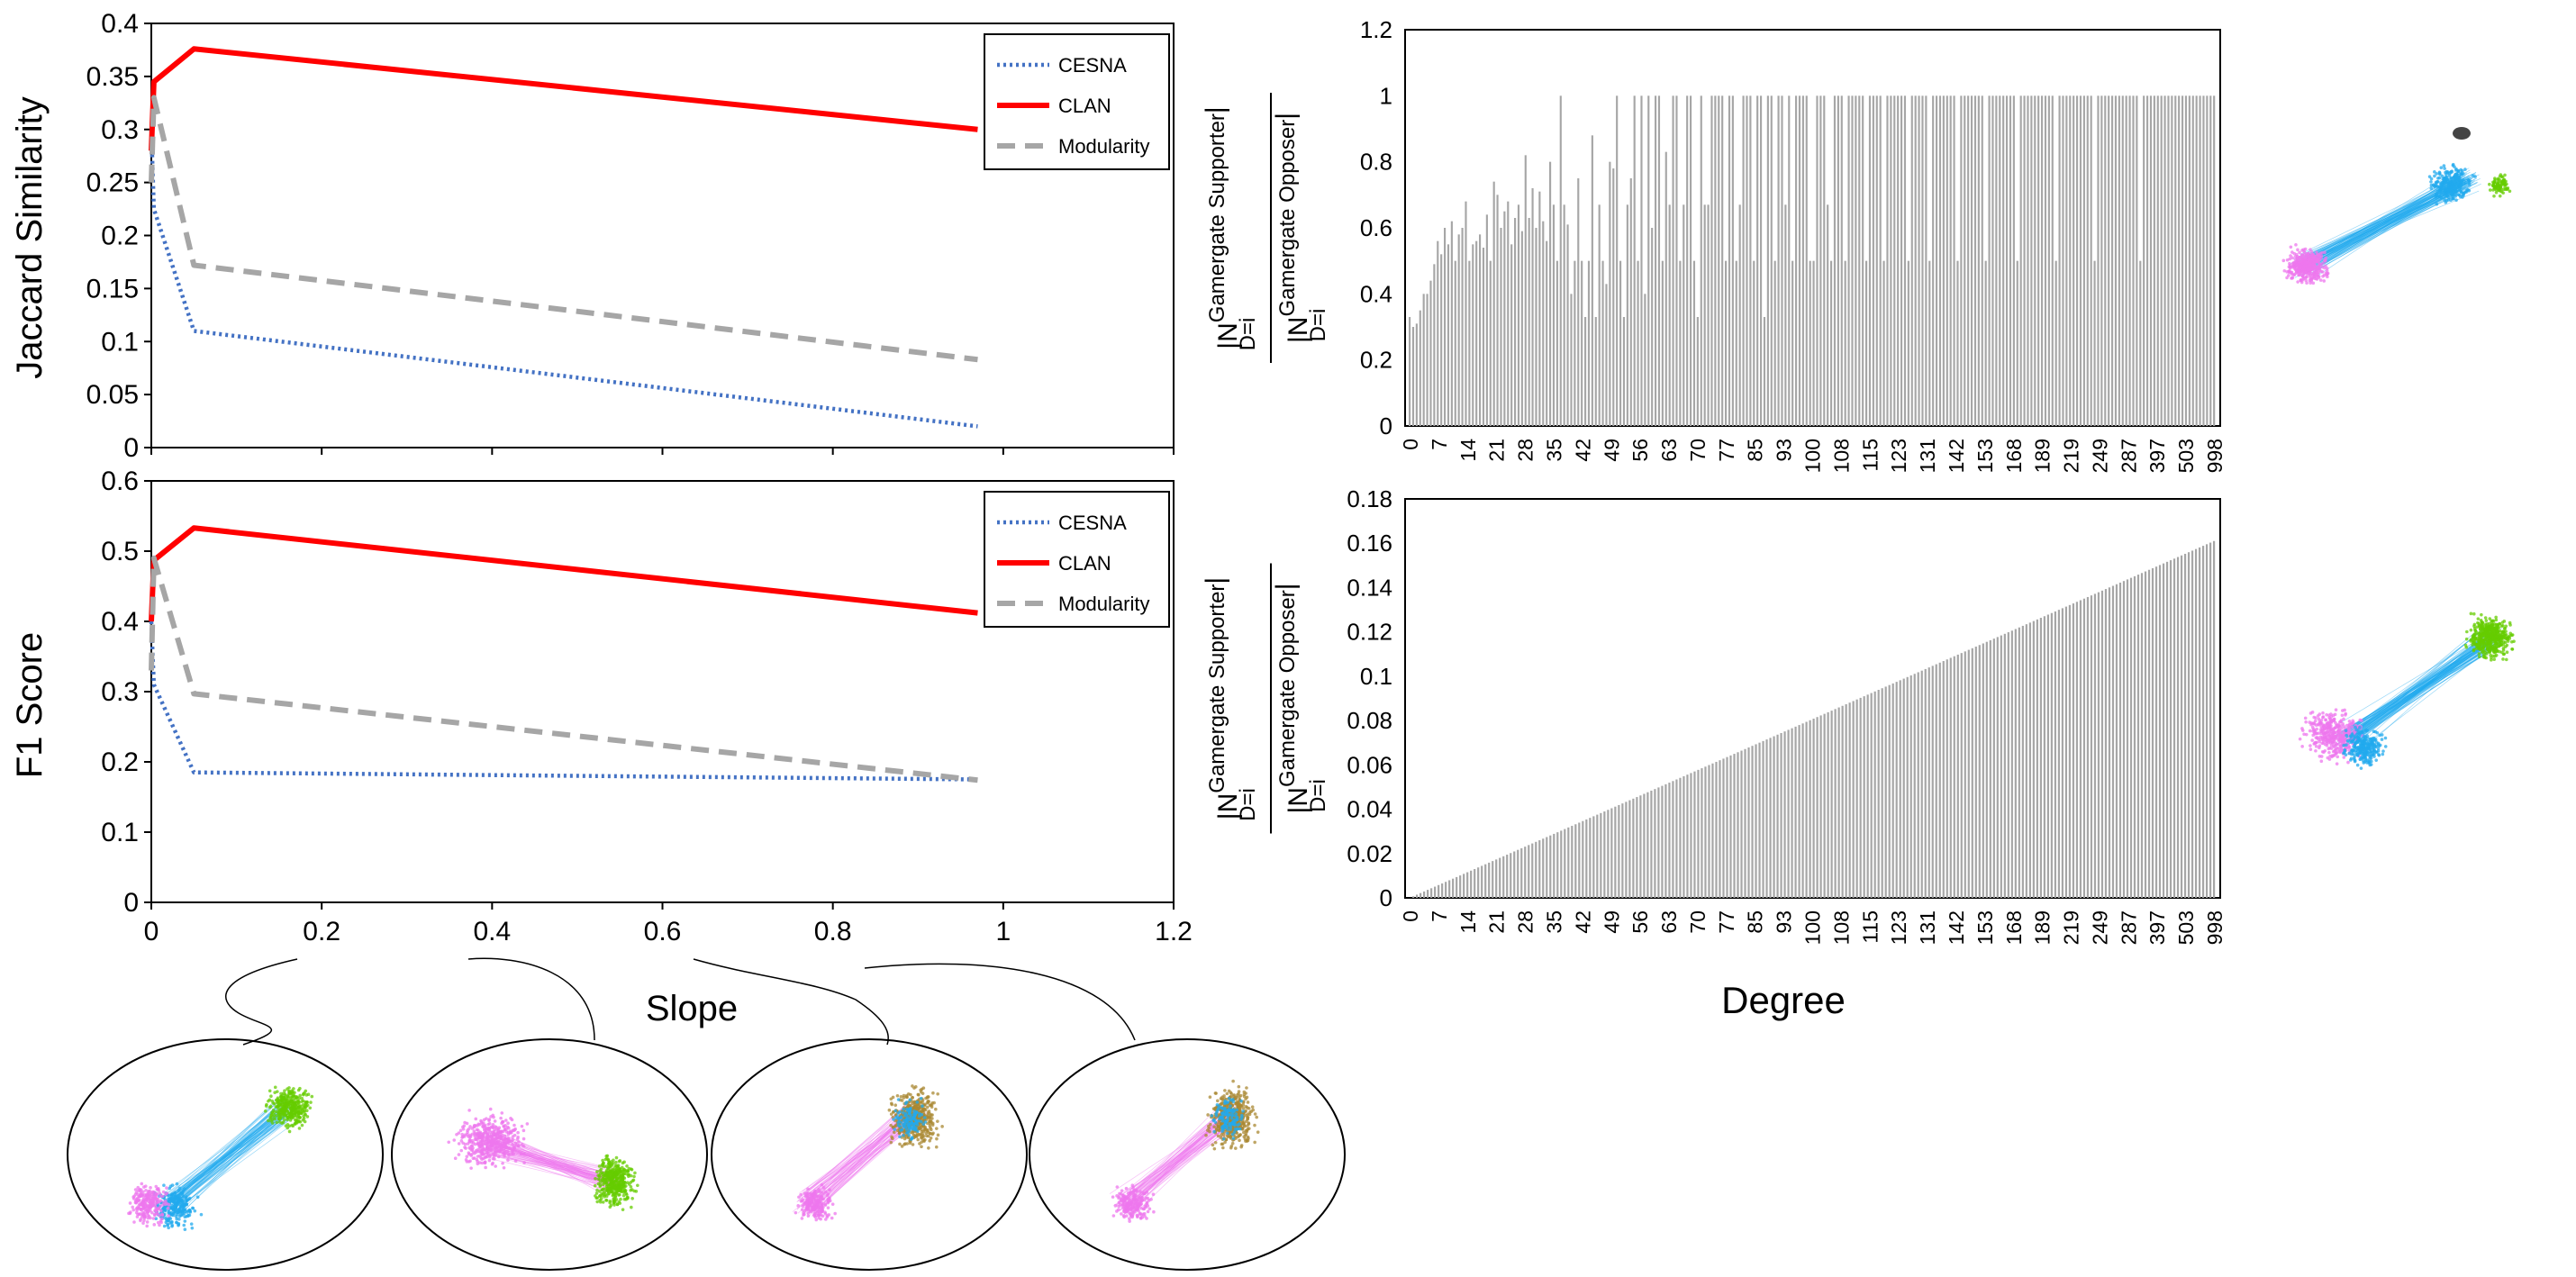  I want to click on x-tick-label: 7, so click(1439, 916).